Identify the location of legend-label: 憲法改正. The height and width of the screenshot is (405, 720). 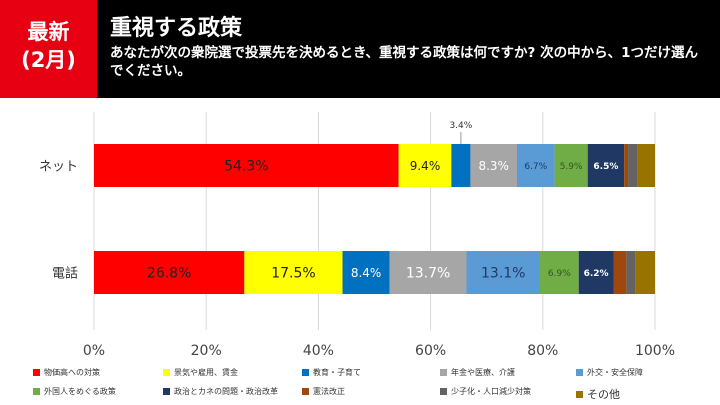
(329, 391).